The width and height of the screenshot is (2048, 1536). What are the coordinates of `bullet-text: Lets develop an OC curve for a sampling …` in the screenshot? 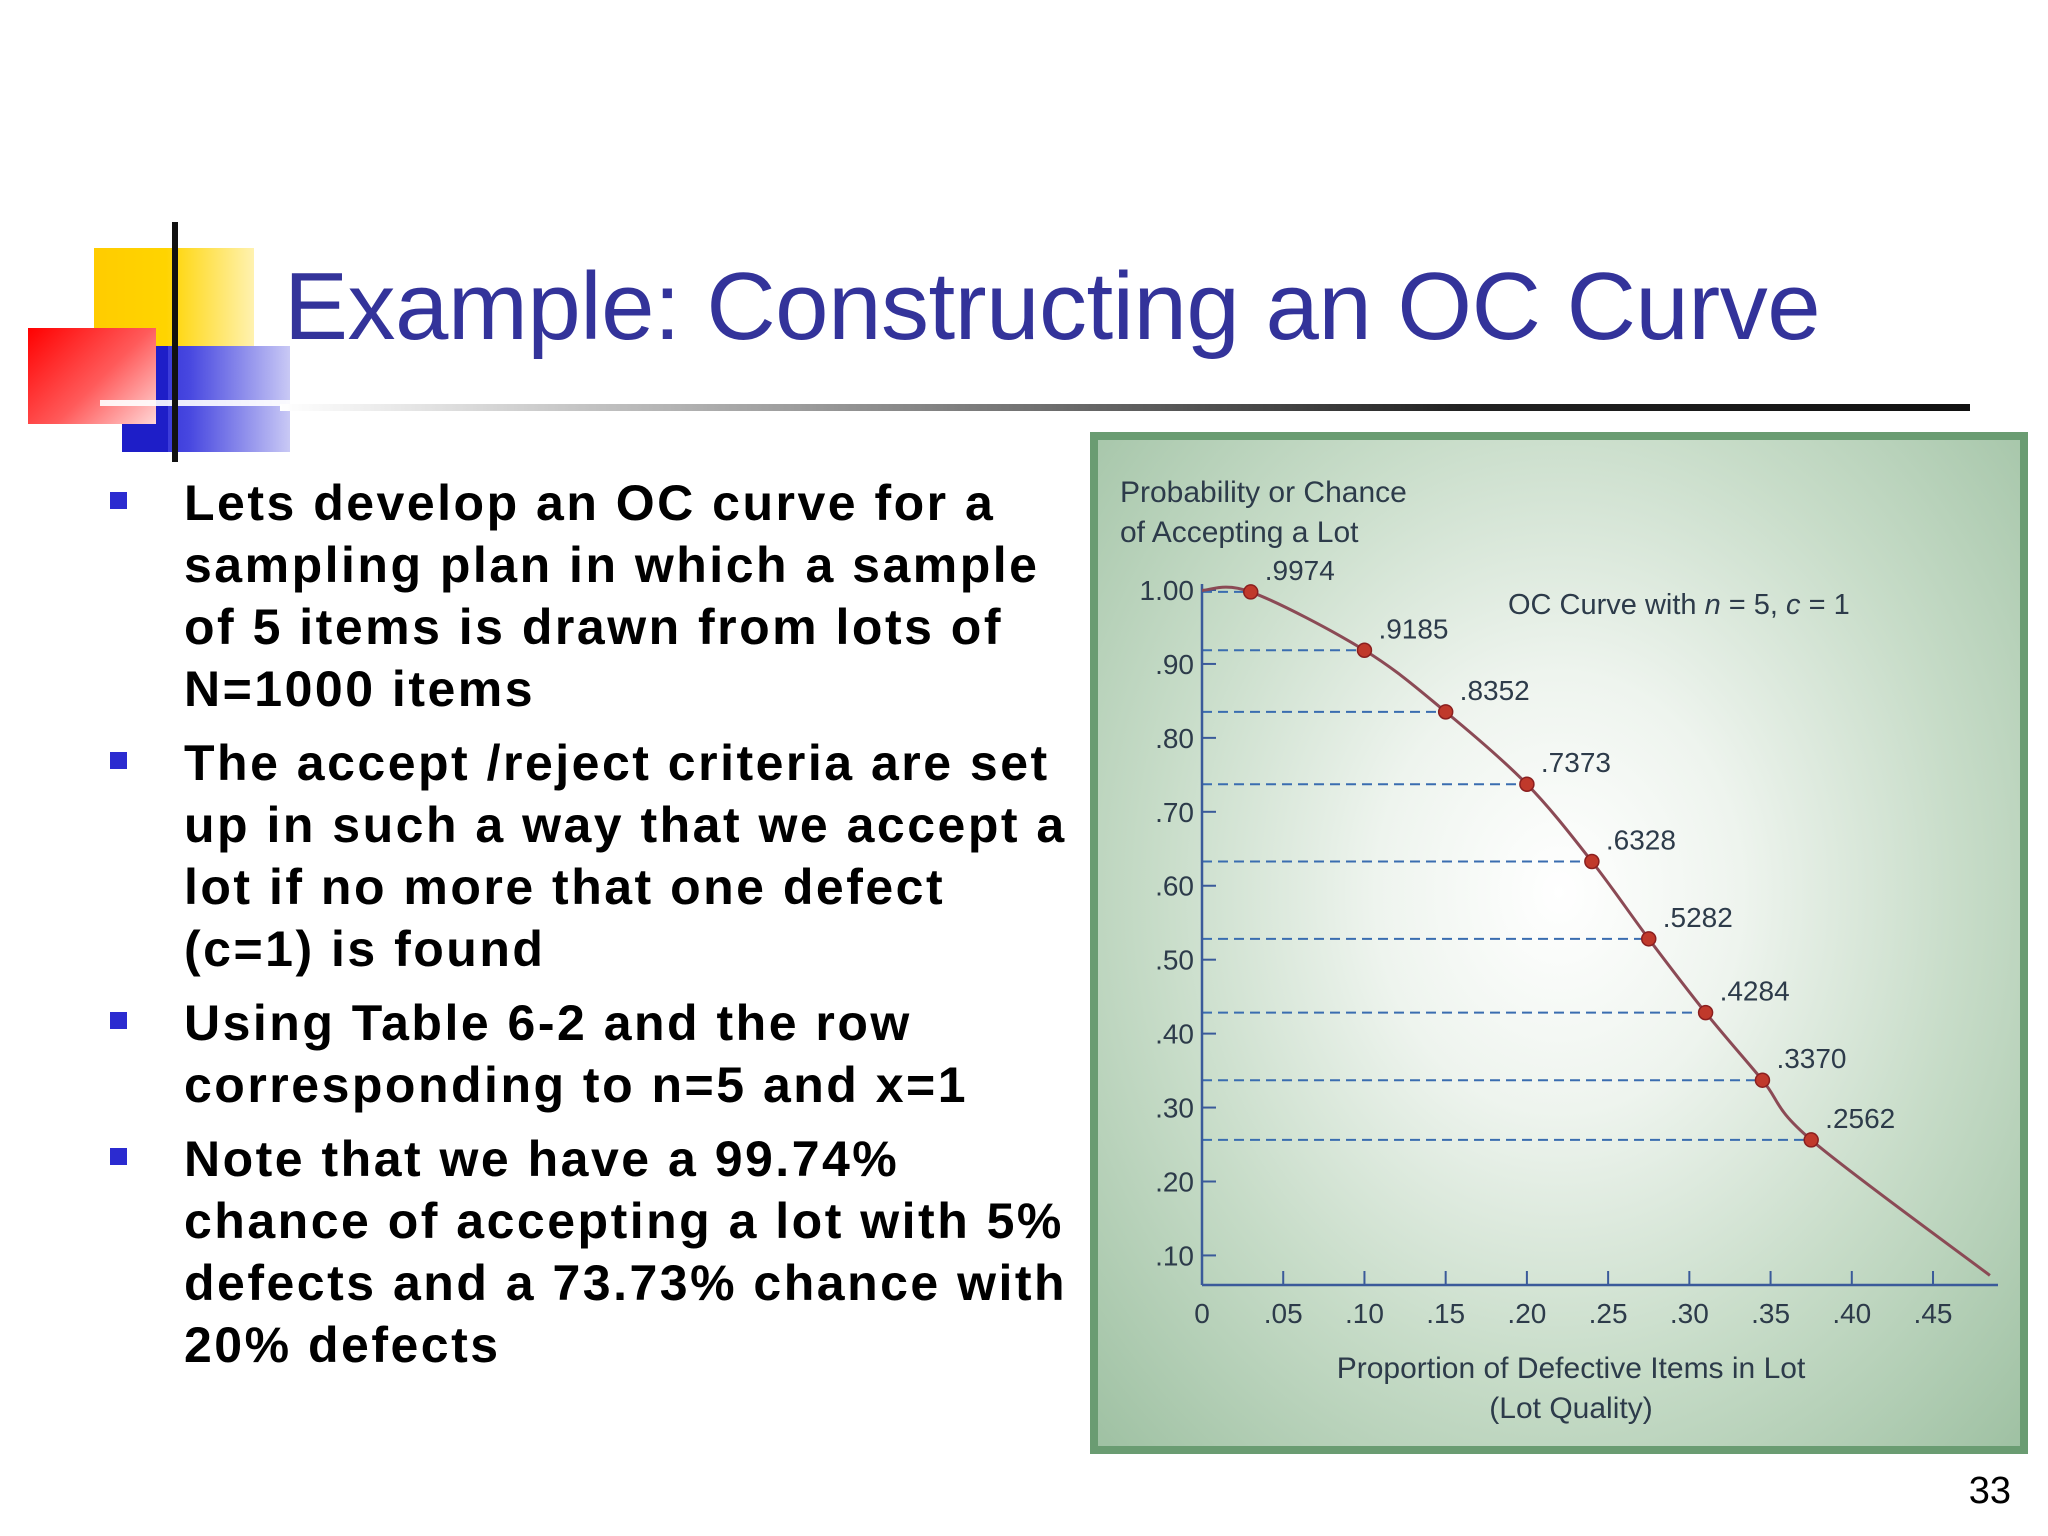 It's located at (612, 596).